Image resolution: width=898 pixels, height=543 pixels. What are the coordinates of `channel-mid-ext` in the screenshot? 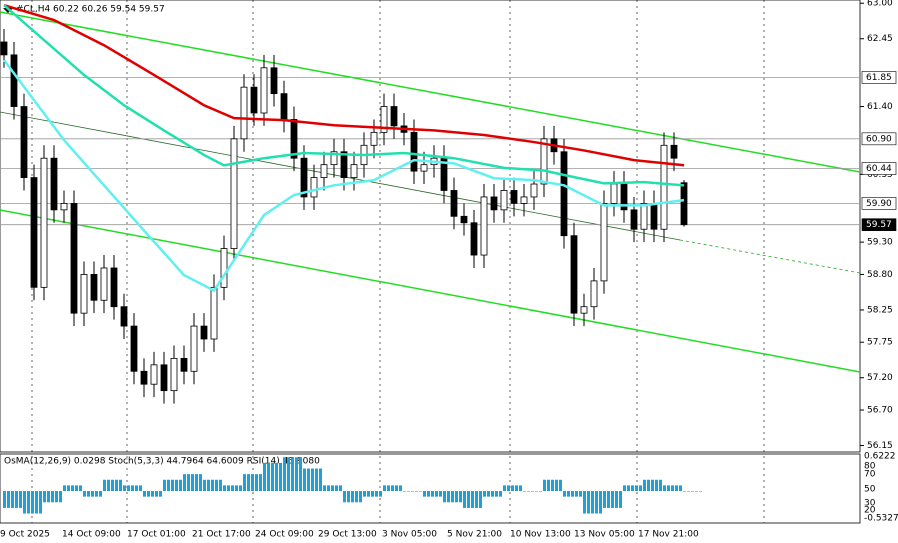 It's located at (770, 256).